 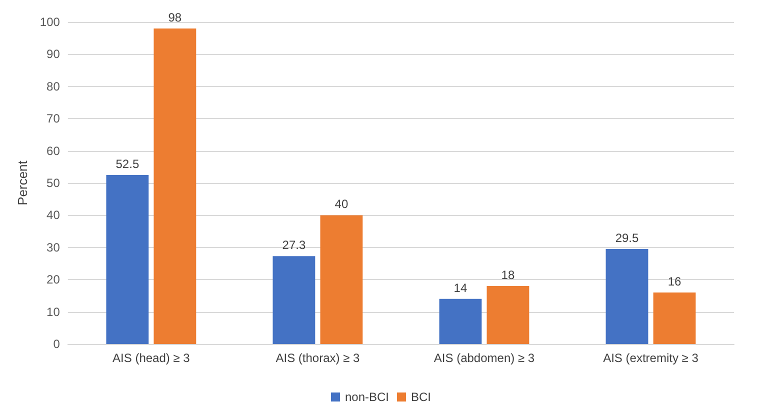 I want to click on data-label: 40, so click(x=341, y=204).